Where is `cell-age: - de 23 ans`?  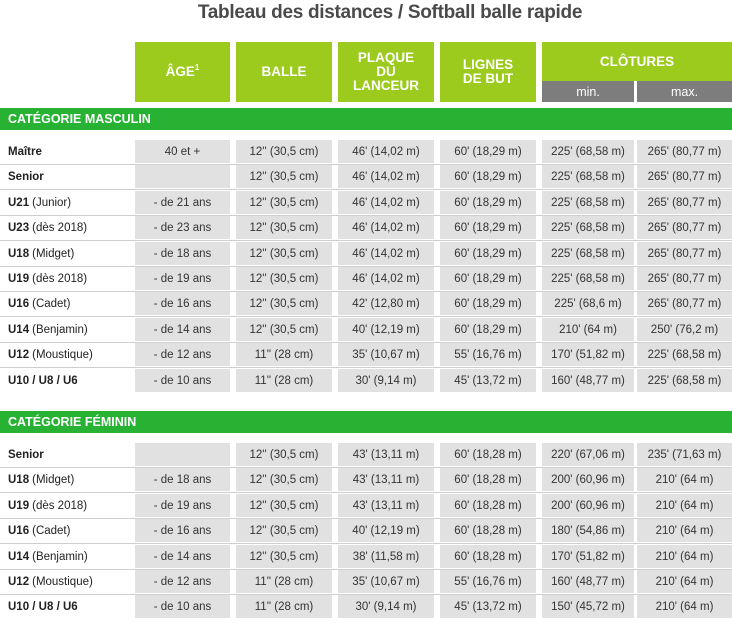 cell-age: - de 23 ans is located at coordinates (182, 227).